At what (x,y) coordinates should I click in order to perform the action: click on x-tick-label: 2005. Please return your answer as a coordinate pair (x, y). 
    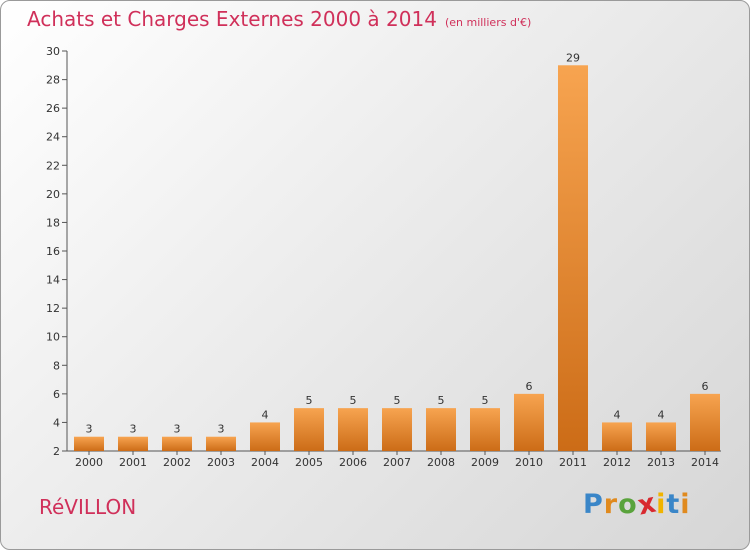
    Looking at the image, I should click on (309, 462).